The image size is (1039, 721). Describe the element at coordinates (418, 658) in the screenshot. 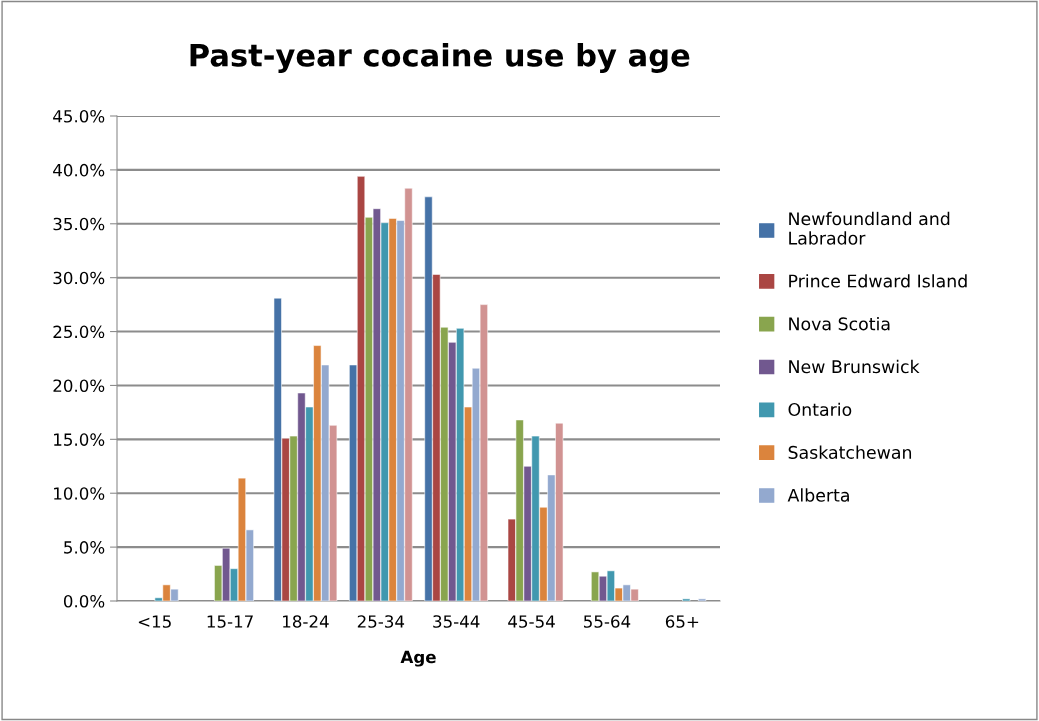

I see `x-axis-title: Age` at that location.